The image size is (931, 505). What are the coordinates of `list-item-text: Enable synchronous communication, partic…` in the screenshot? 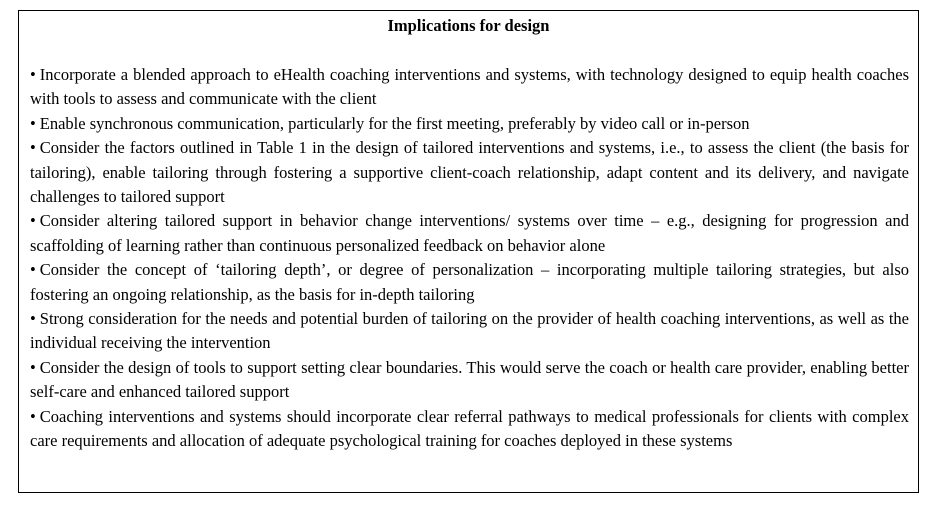 It's located at (394, 123).